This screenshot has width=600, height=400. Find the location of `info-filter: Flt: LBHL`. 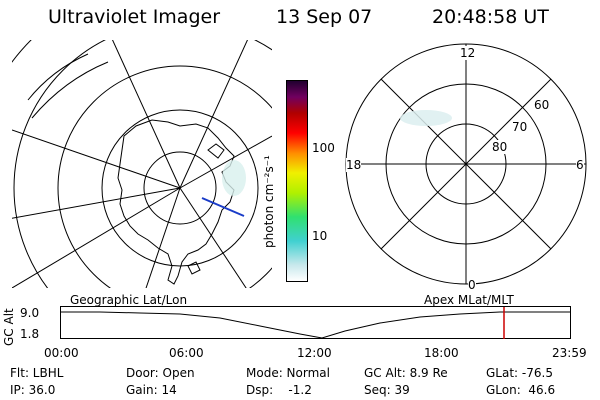

info-filter: Flt: LBHL is located at coordinates (37, 373).